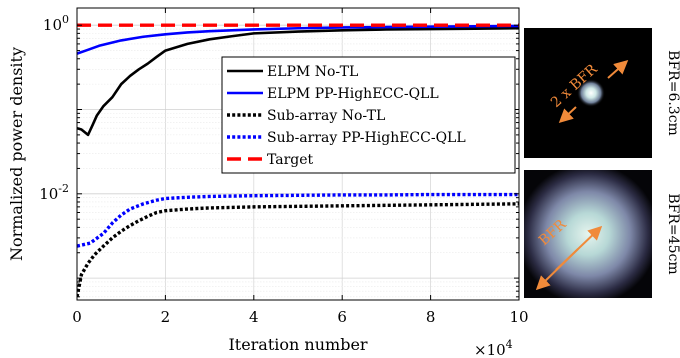 The width and height of the screenshot is (680, 358). I want to click on y-axis-title: Normalized power density, so click(16, 154).